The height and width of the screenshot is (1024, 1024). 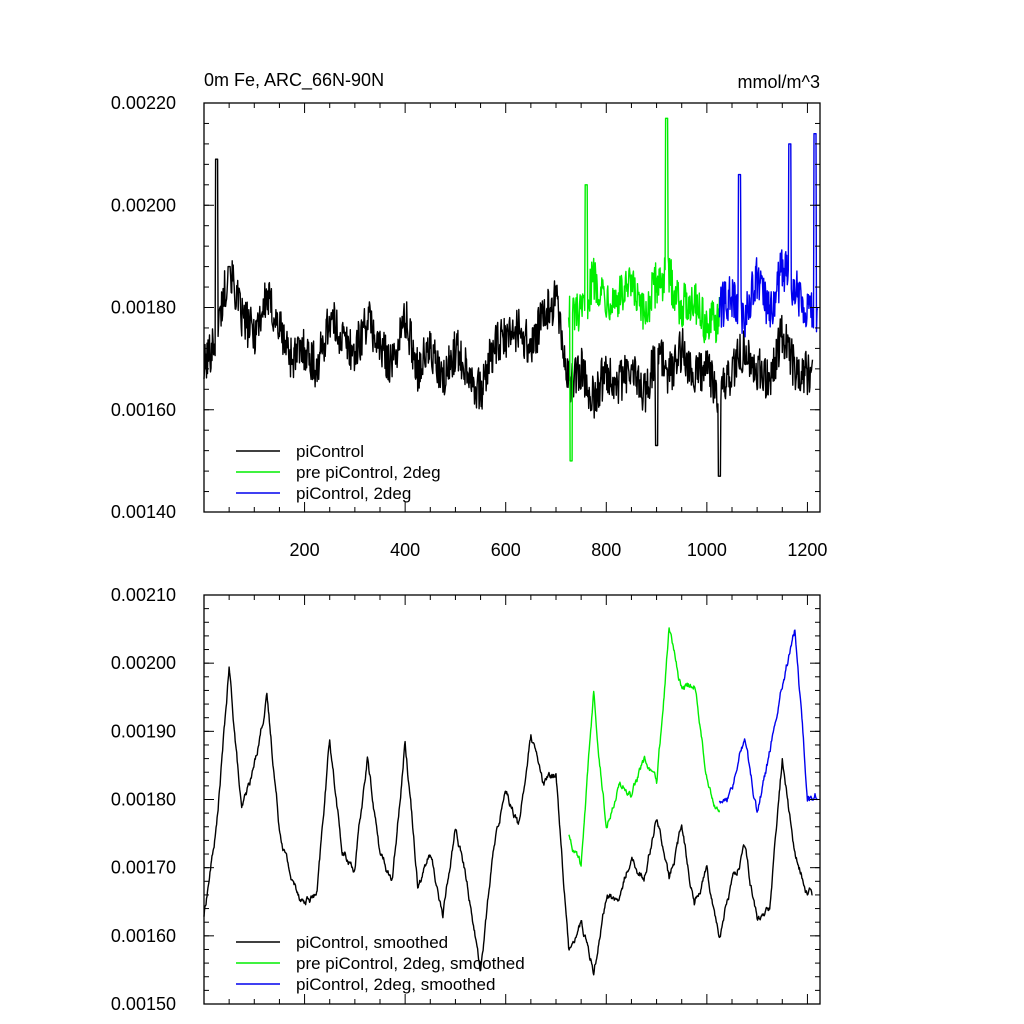 I want to click on x-tick-label: 1200, so click(x=807, y=550).